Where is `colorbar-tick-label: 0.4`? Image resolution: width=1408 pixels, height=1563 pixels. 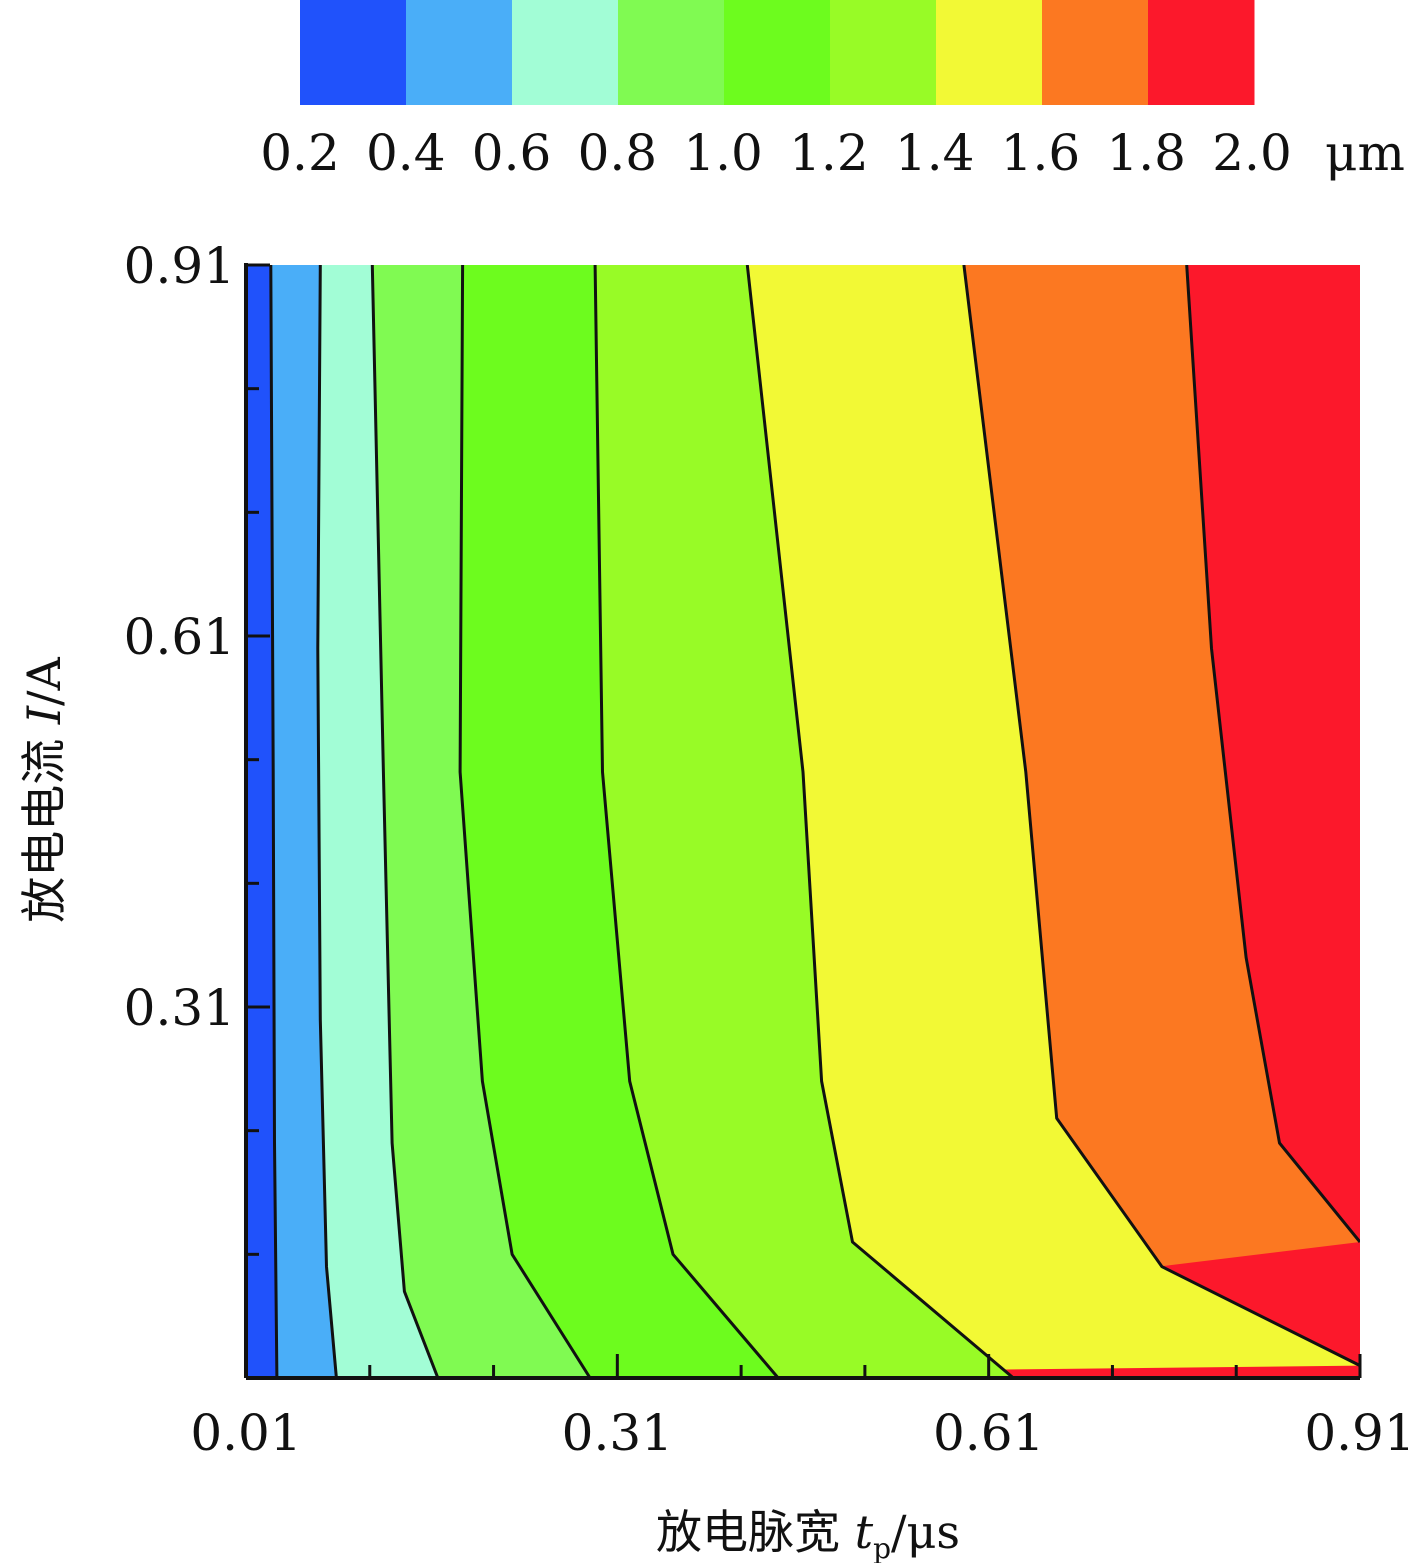 colorbar-tick-label: 0.4 is located at coordinates (406, 153).